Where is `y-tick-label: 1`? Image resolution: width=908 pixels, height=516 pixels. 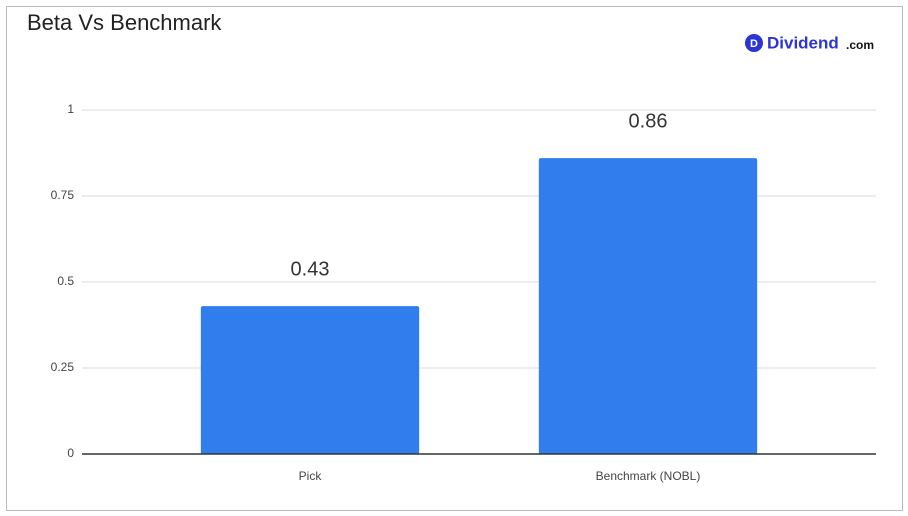
y-tick-label: 1 is located at coordinates (70, 109).